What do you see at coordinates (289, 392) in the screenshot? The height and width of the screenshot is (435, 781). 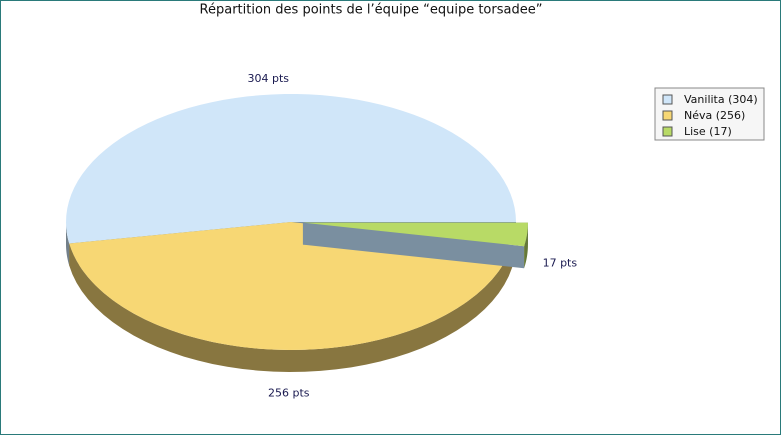 I see `value-label: 256 pts` at bounding box center [289, 392].